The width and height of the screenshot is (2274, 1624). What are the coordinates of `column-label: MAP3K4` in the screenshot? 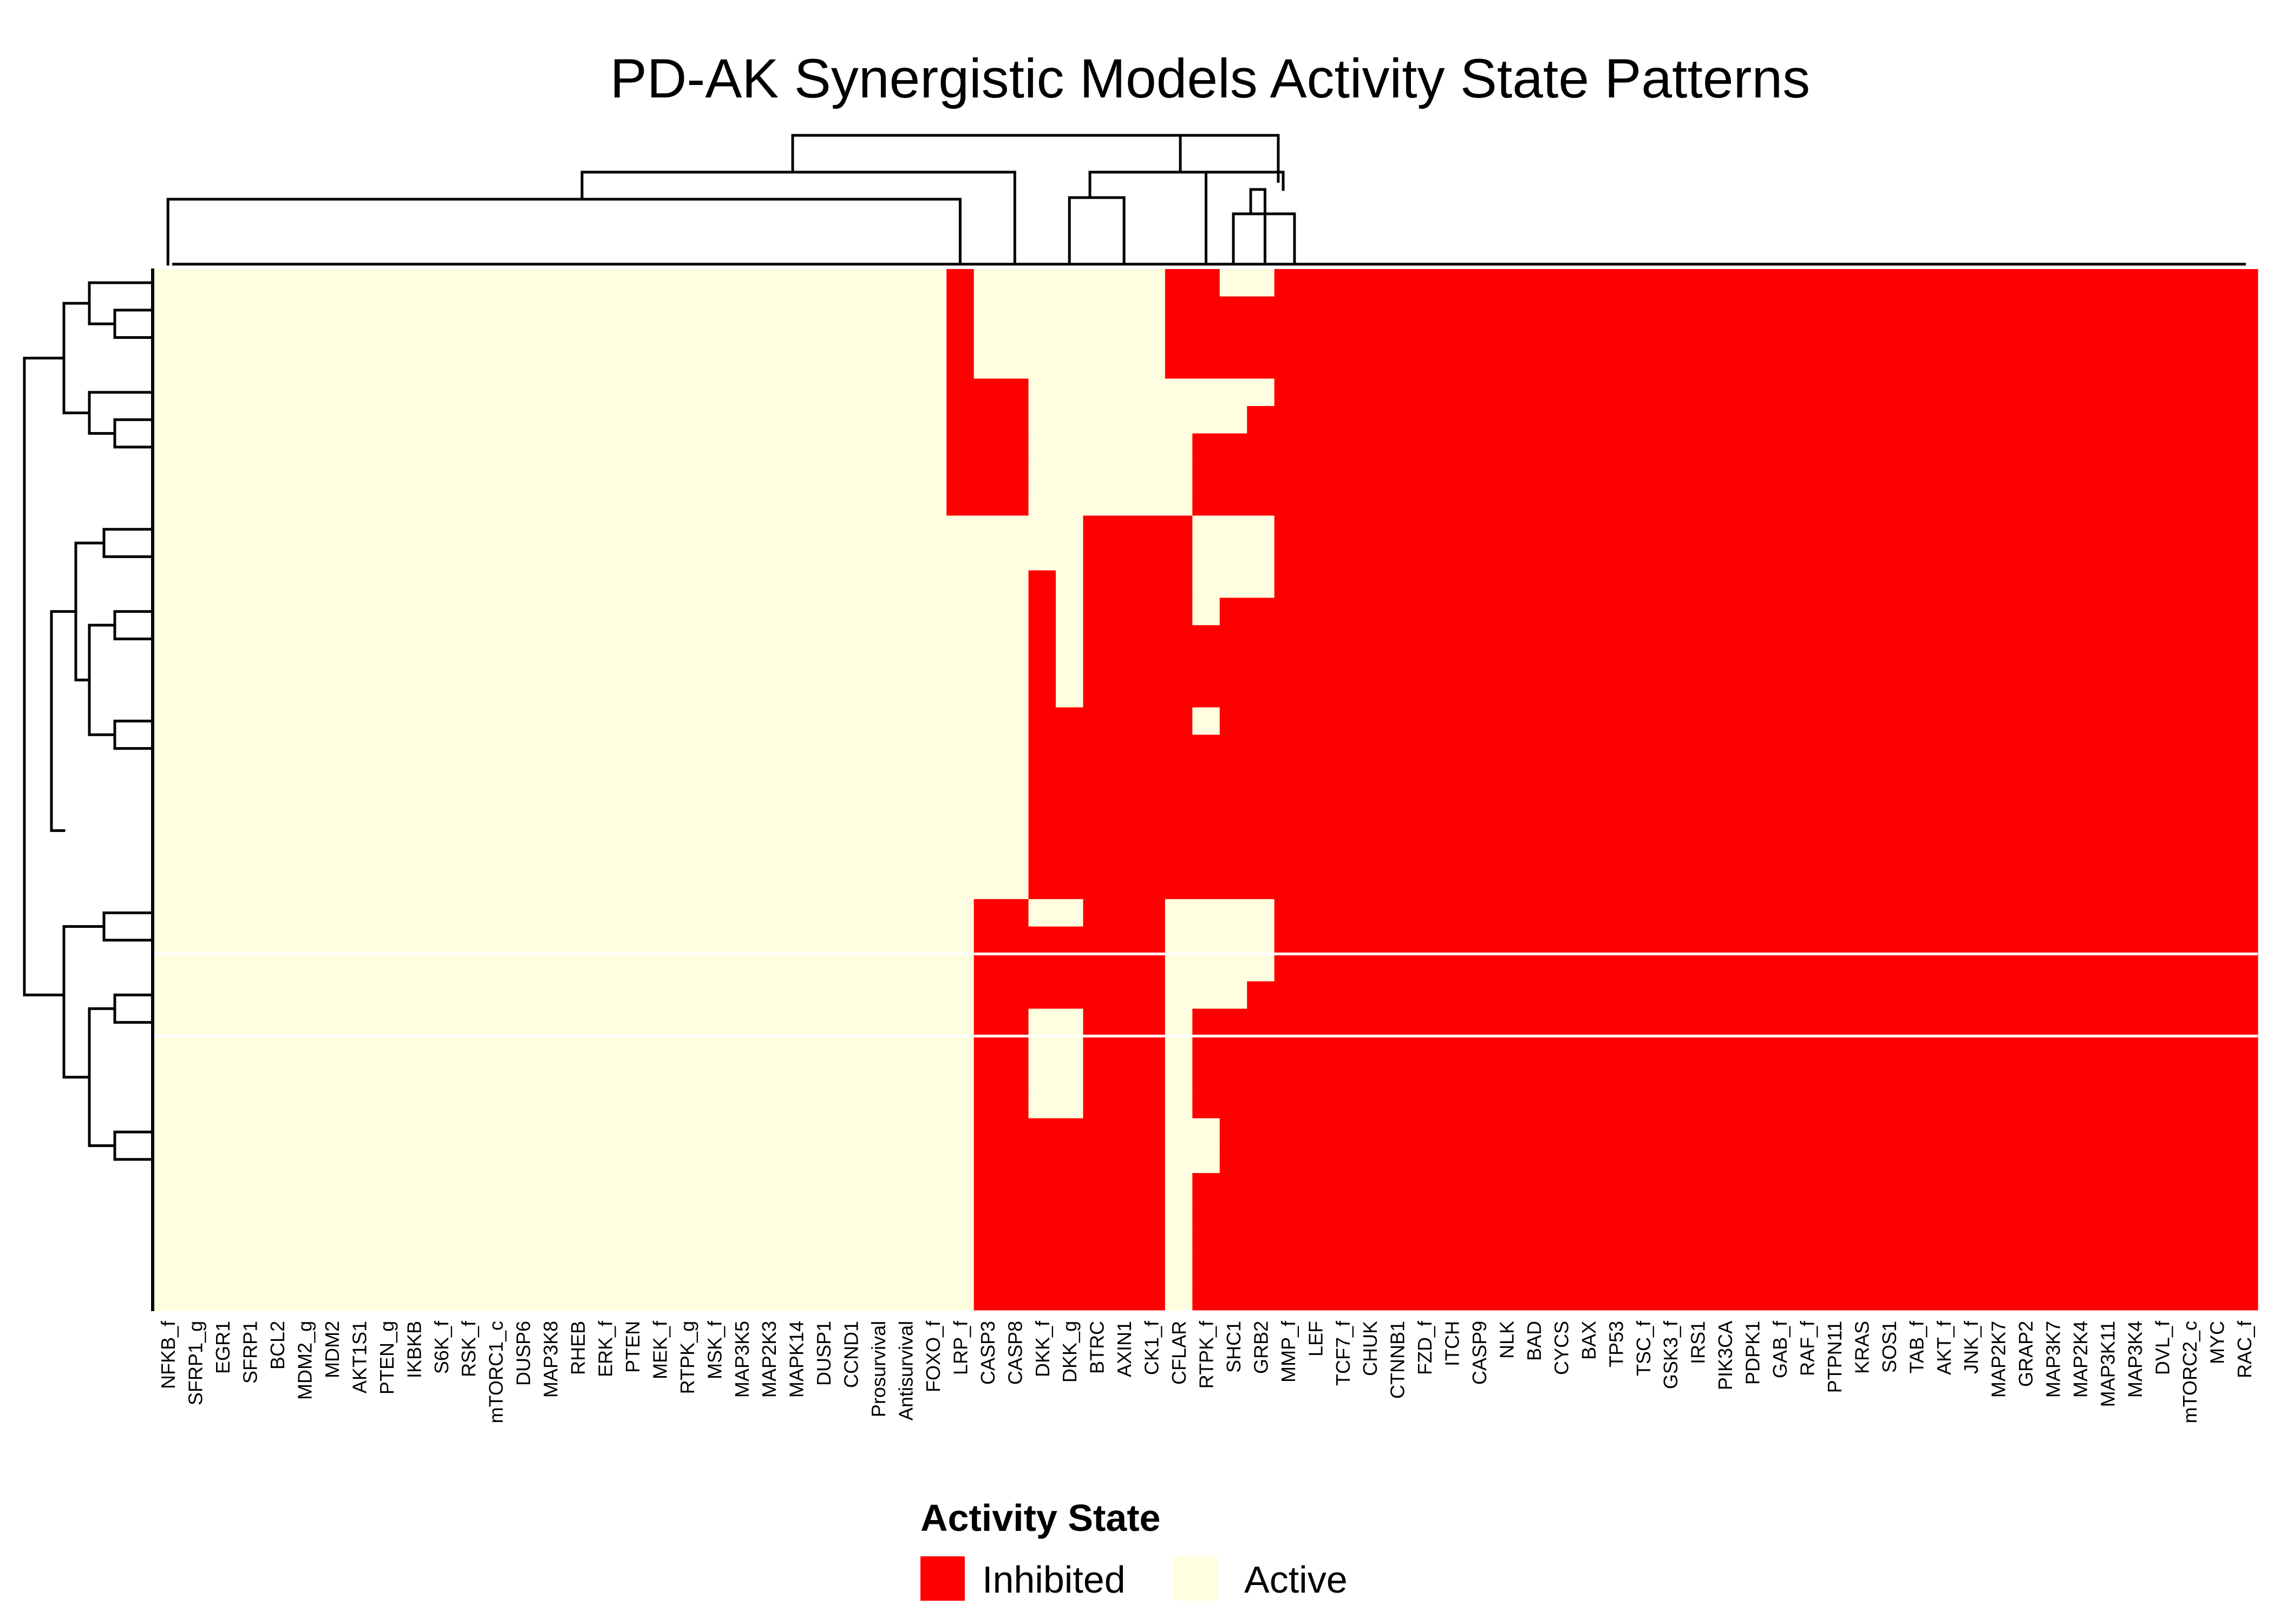 It's located at (2135, 1359).